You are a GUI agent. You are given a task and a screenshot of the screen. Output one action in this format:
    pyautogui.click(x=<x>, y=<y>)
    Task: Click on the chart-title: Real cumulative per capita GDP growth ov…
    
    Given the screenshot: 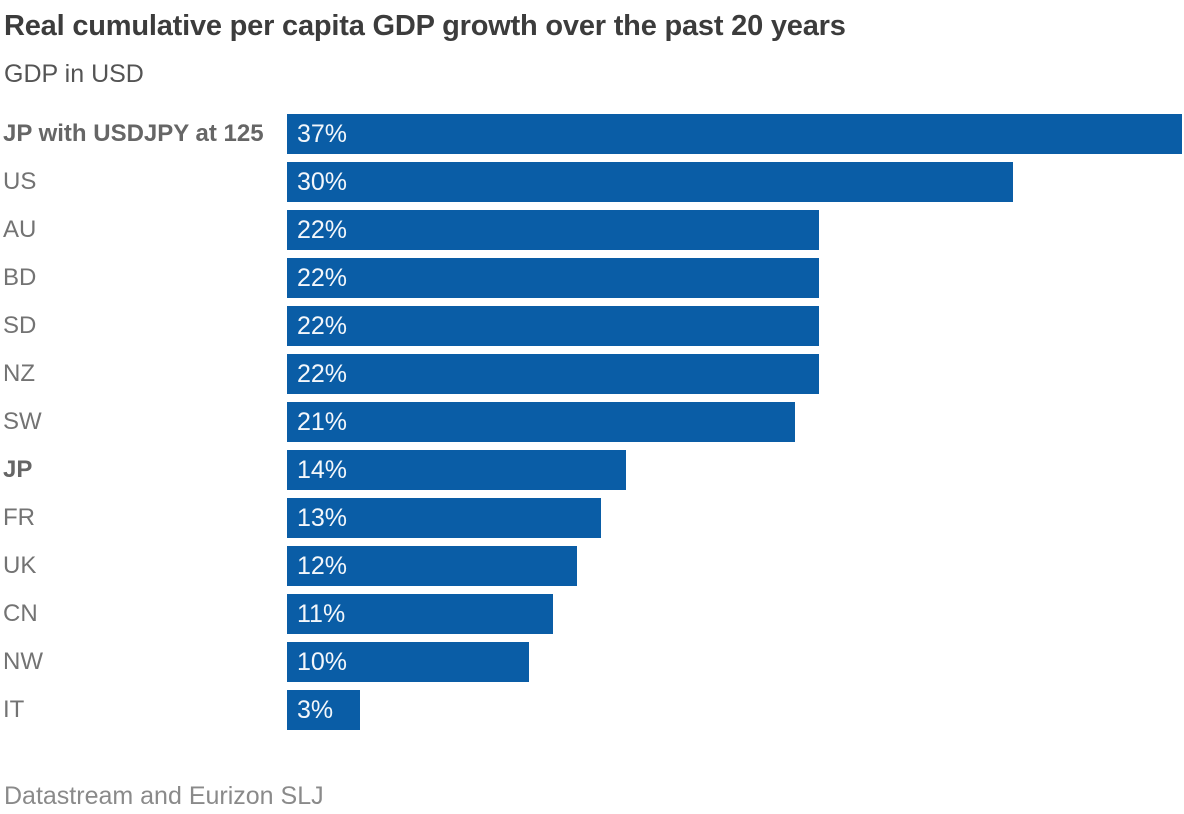 What is the action you would take?
    pyautogui.click(x=425, y=26)
    